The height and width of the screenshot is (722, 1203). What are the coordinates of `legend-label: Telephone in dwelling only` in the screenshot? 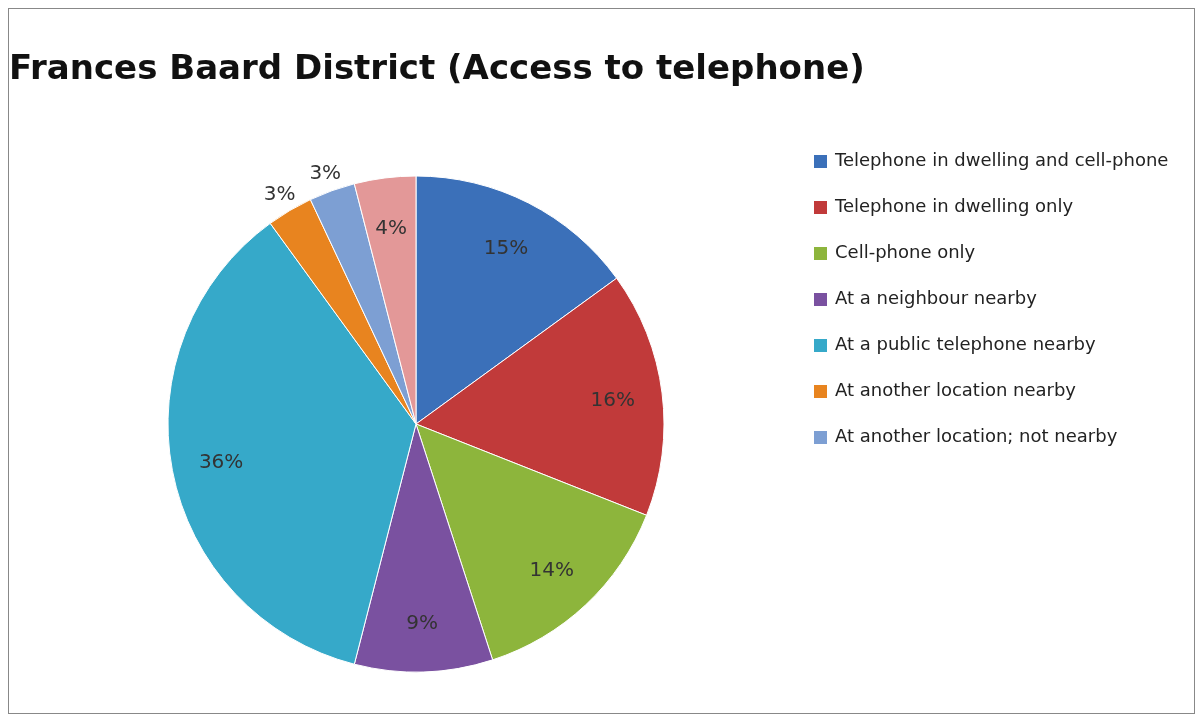 It's located at (954, 205).